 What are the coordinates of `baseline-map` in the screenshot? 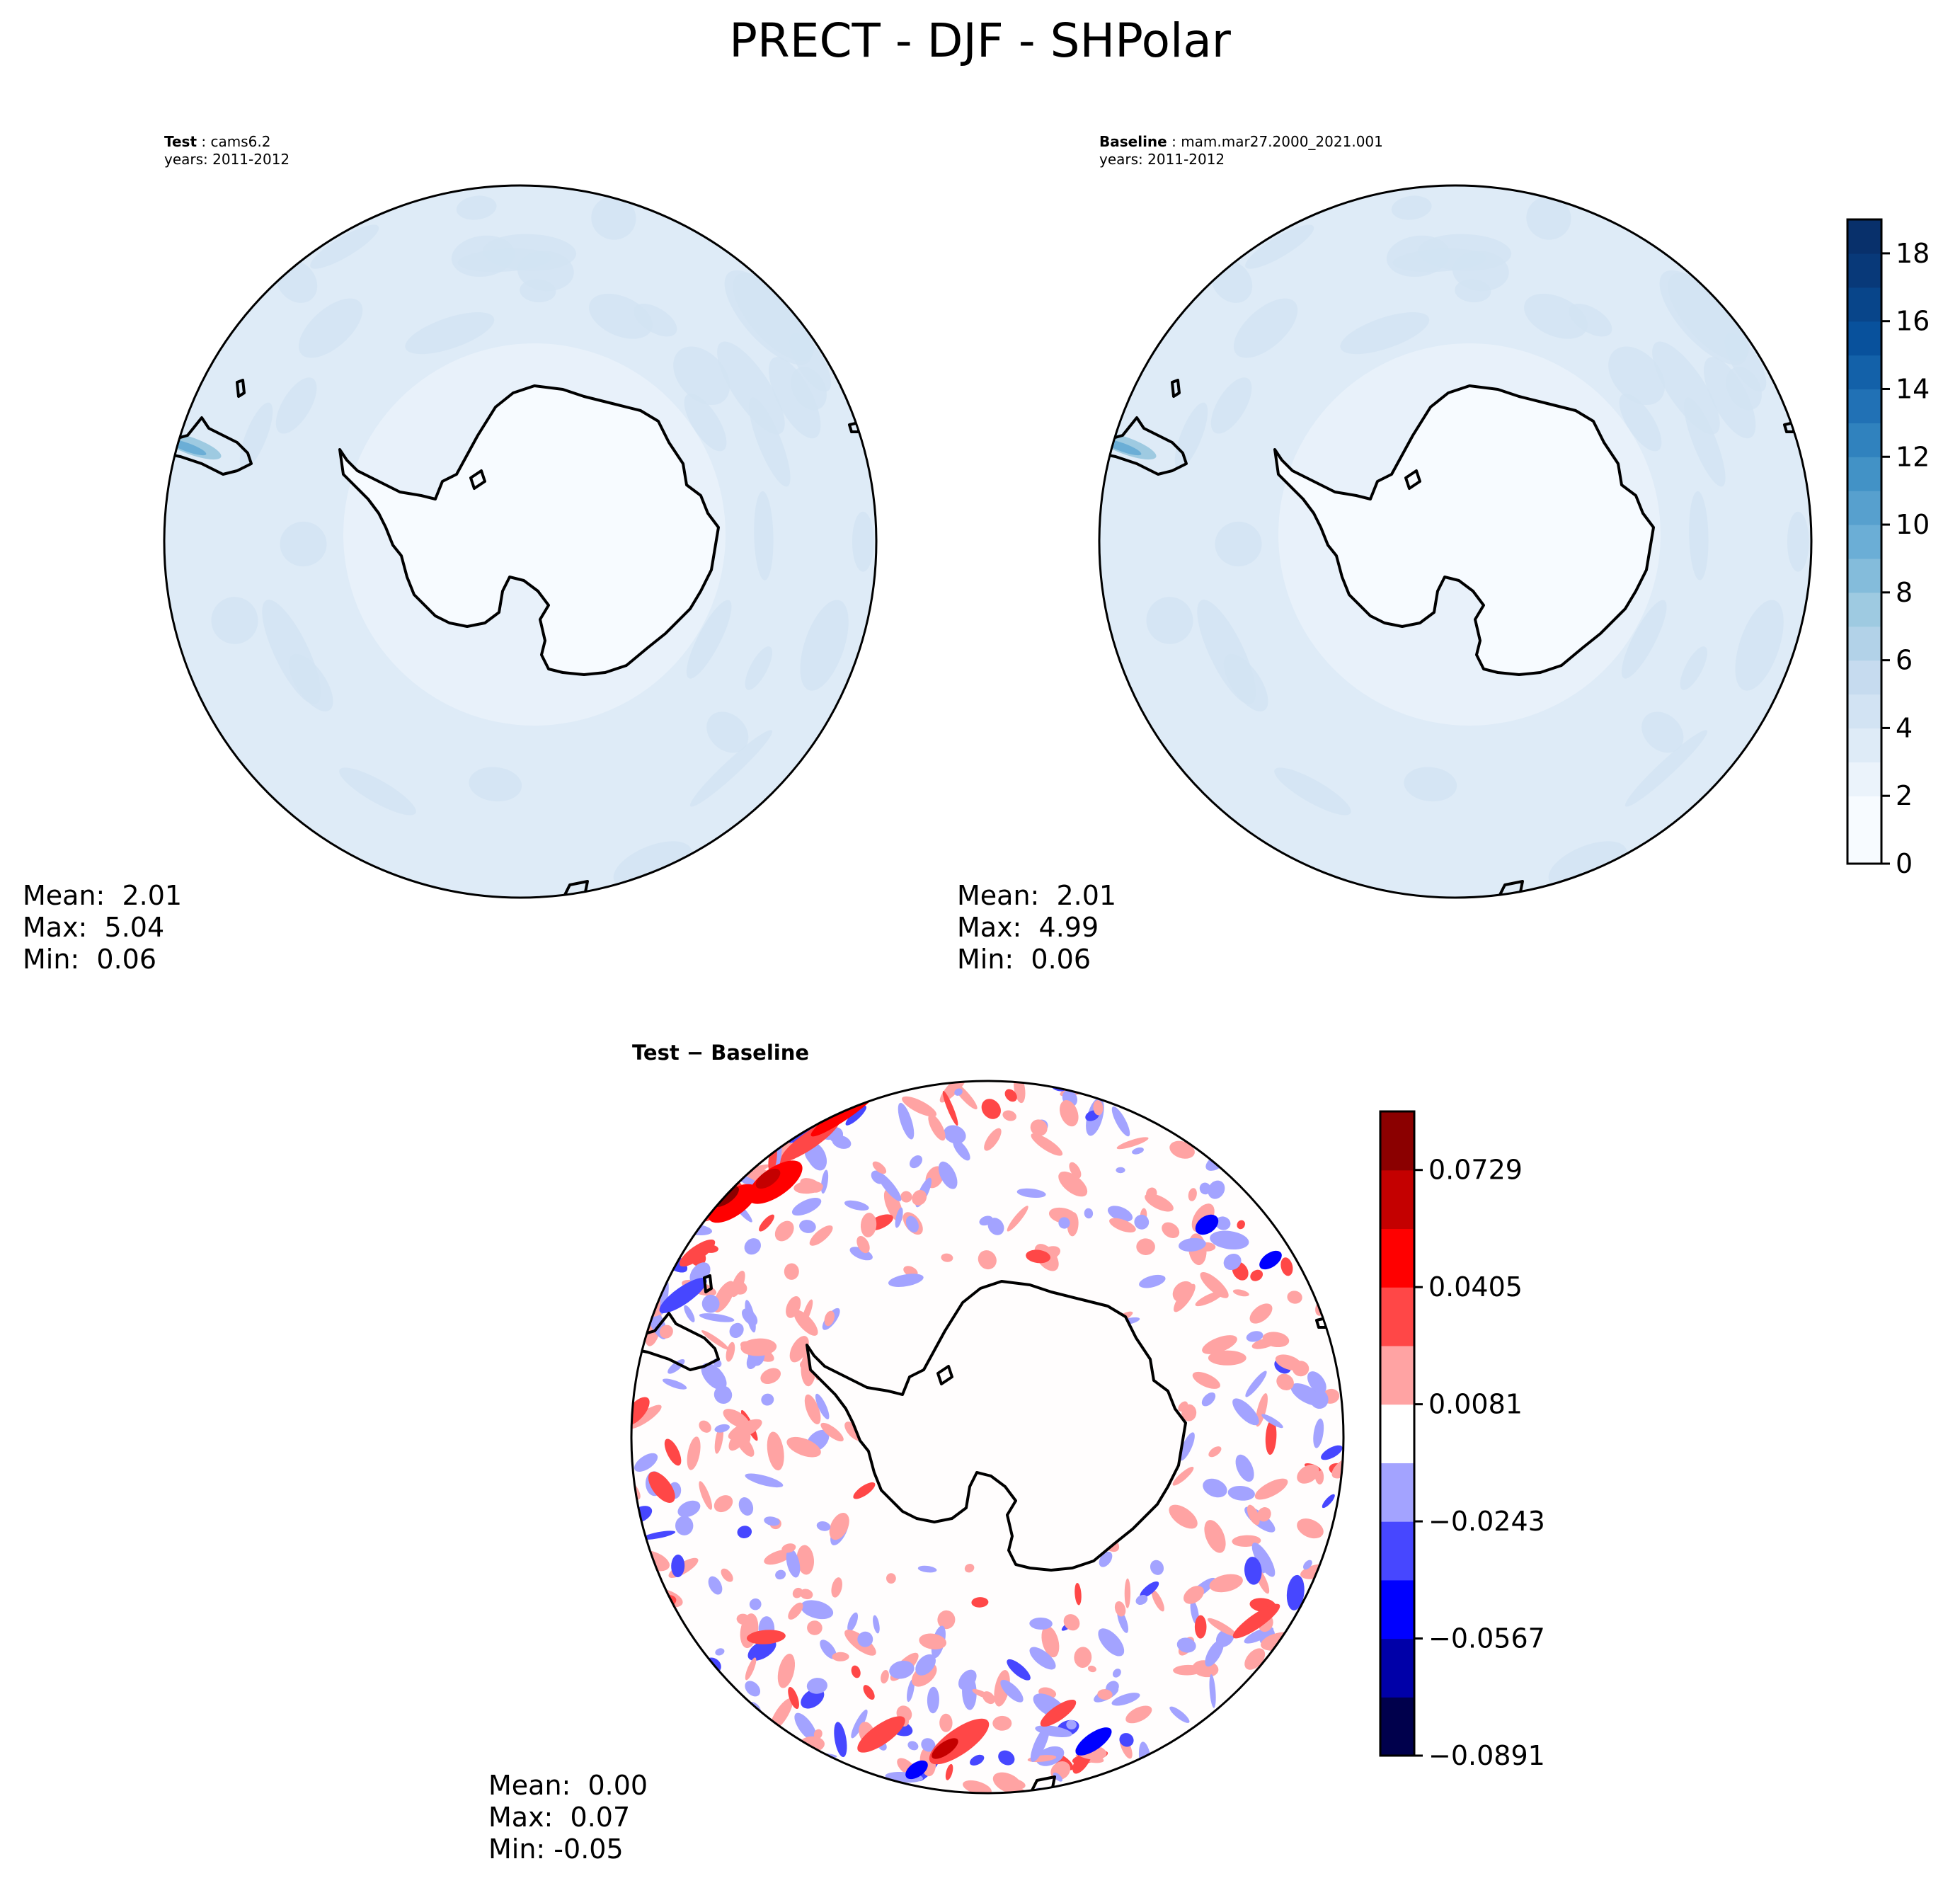 It's located at (1455, 541).